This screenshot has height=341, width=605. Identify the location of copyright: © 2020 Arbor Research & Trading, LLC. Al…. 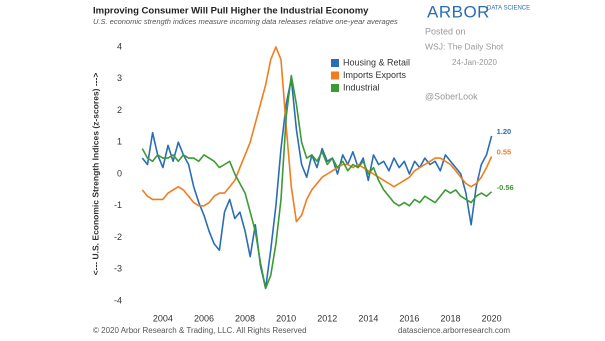
(200, 330).